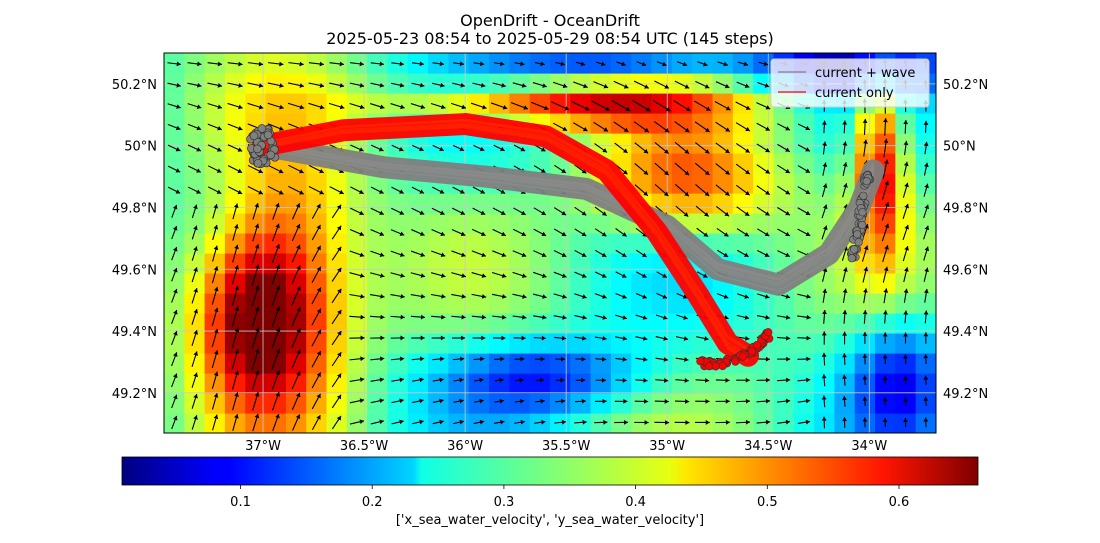  I want to click on start-particle, so click(271, 155).